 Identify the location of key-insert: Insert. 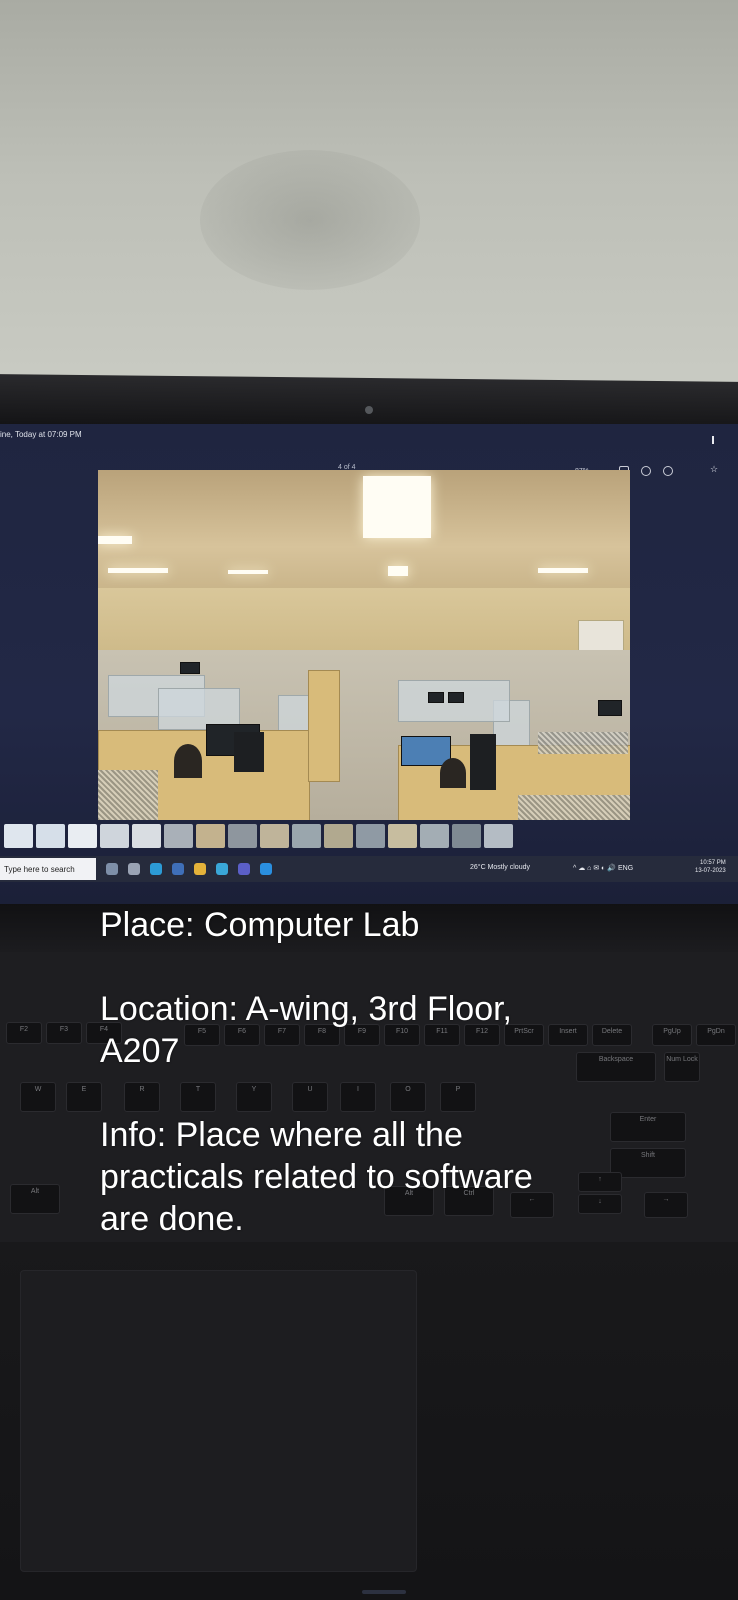
(568, 1035).